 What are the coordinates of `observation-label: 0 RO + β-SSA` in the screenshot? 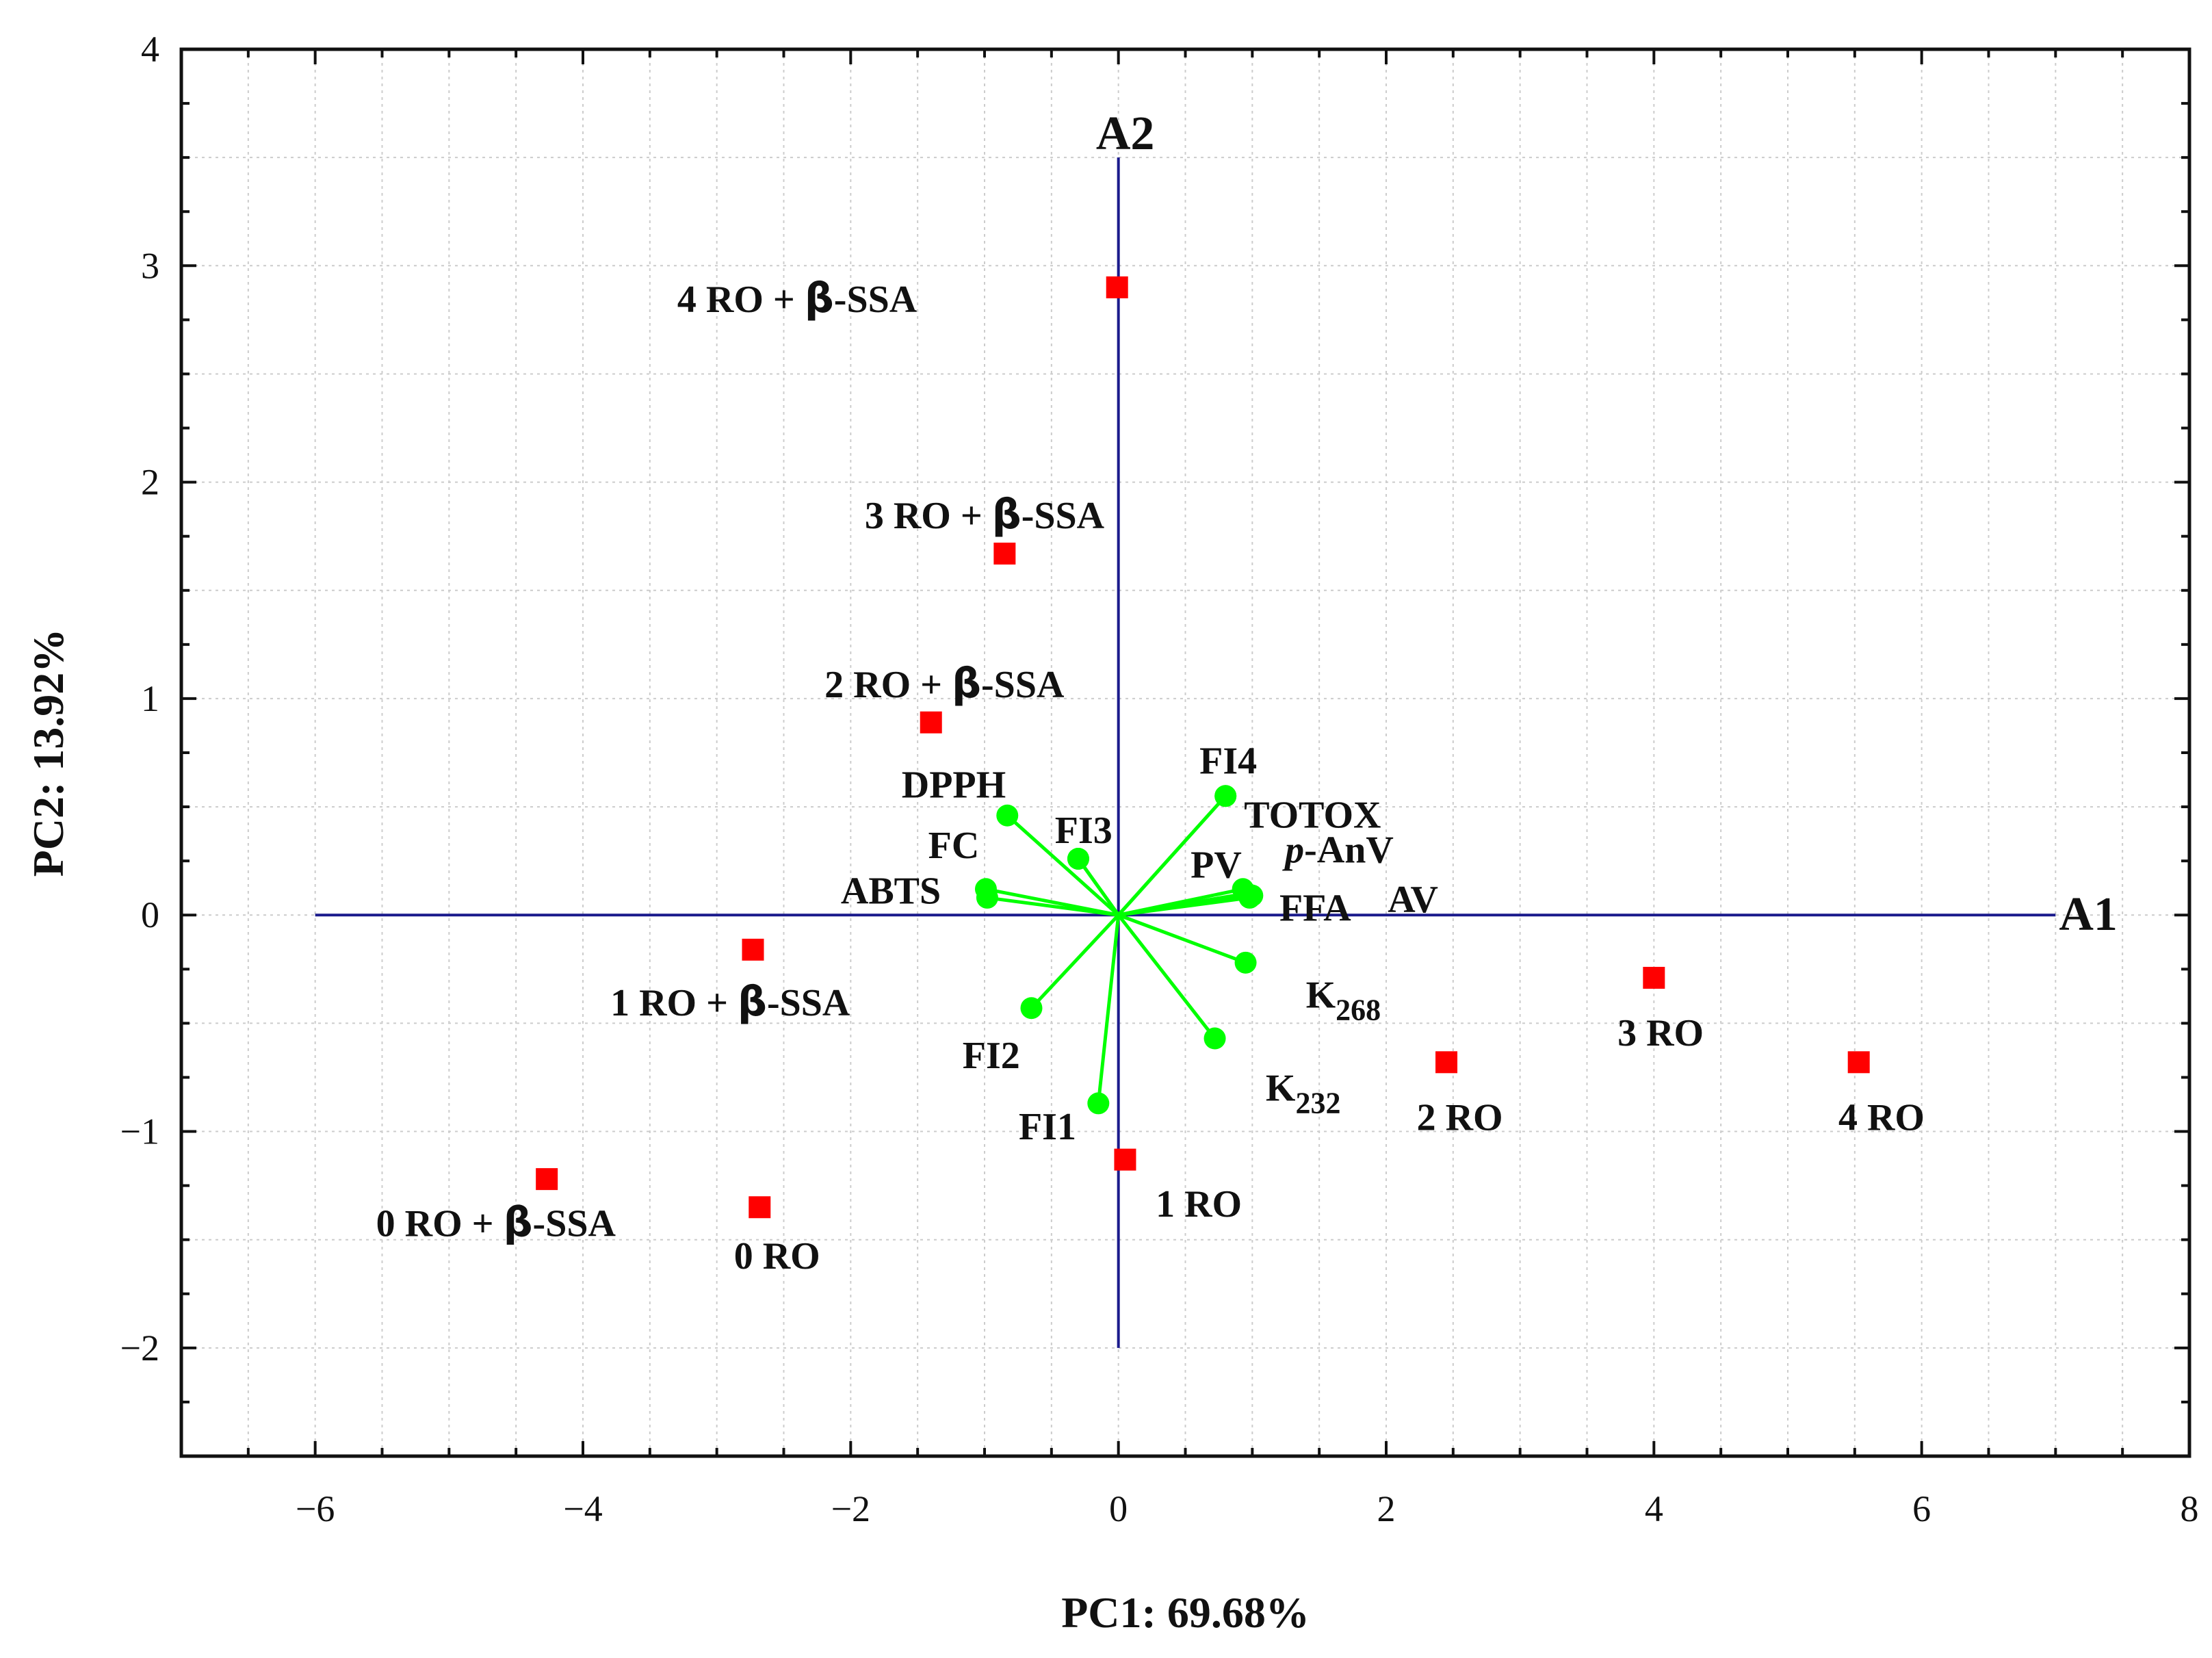 It's located at (496, 1222).